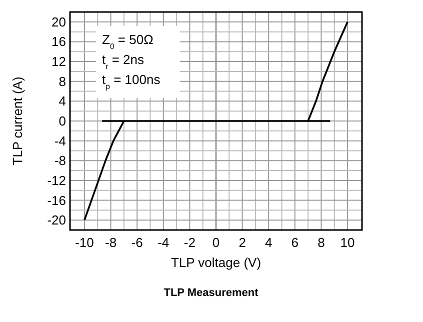 Image resolution: width=423 pixels, height=322 pixels. I want to click on annotation: t$_{p}$ = 100ns, so click(131, 81).